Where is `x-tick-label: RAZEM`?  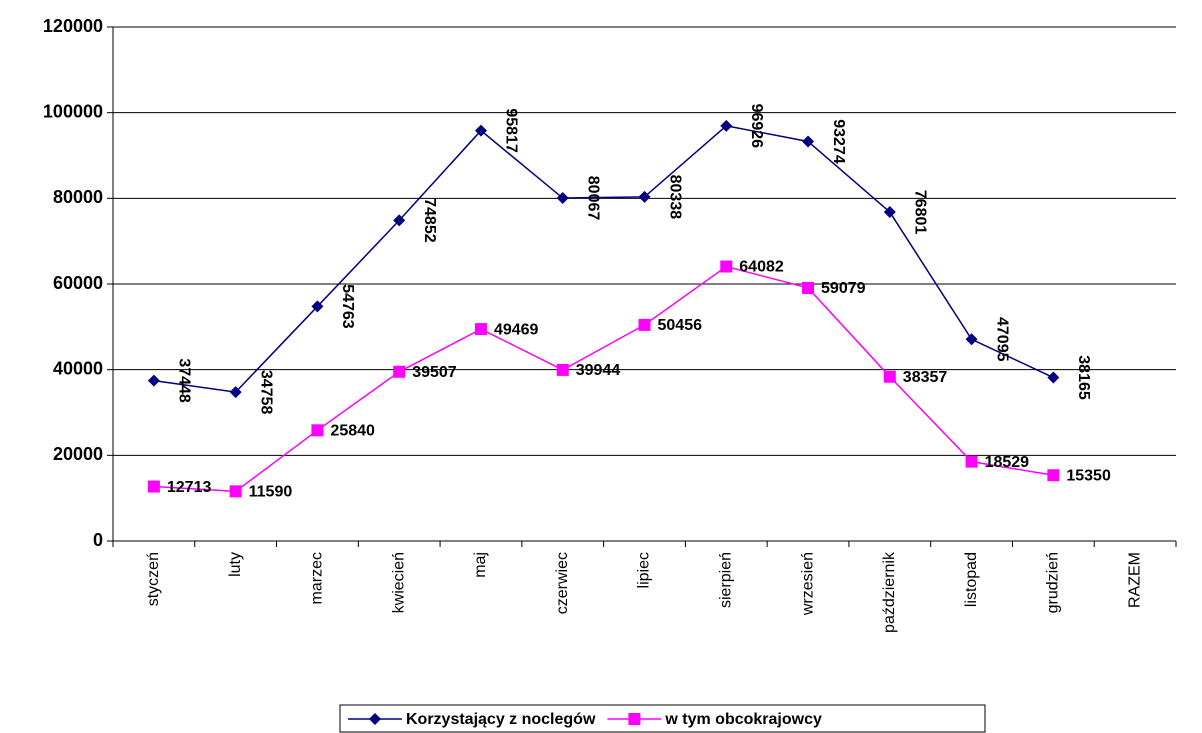
x-tick-label: RAZEM is located at coordinates (1134, 580).